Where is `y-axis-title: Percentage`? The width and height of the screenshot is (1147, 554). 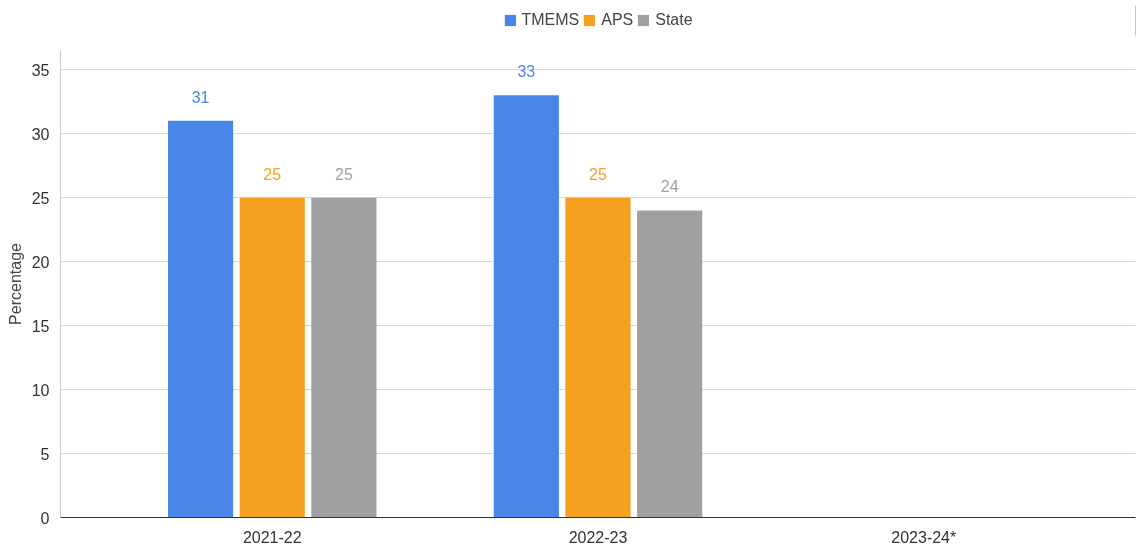 y-axis-title: Percentage is located at coordinates (15, 283).